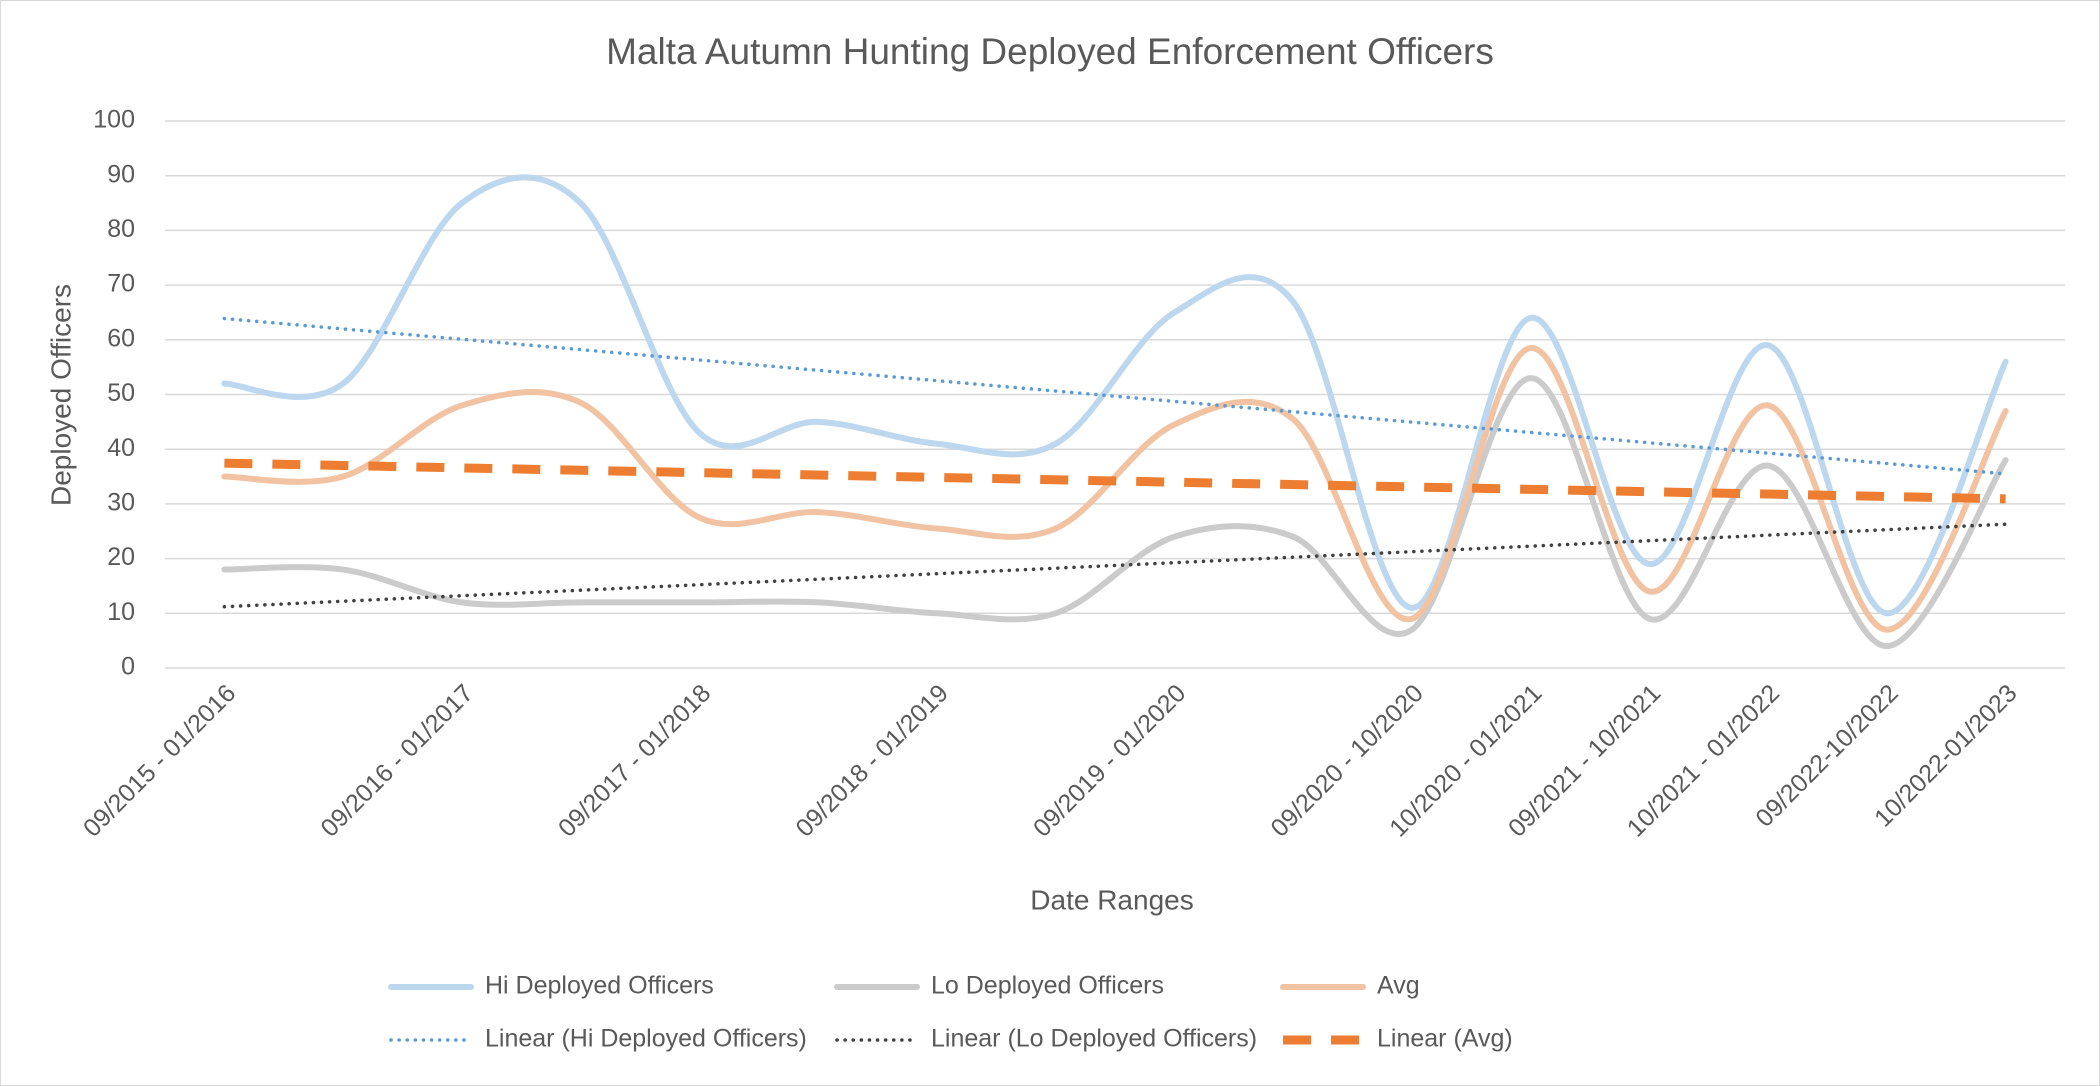 Image resolution: width=2100 pixels, height=1086 pixels. What do you see at coordinates (646, 1039) in the screenshot?
I see `legend-label: Linear (Hi Deployed Officers)` at bounding box center [646, 1039].